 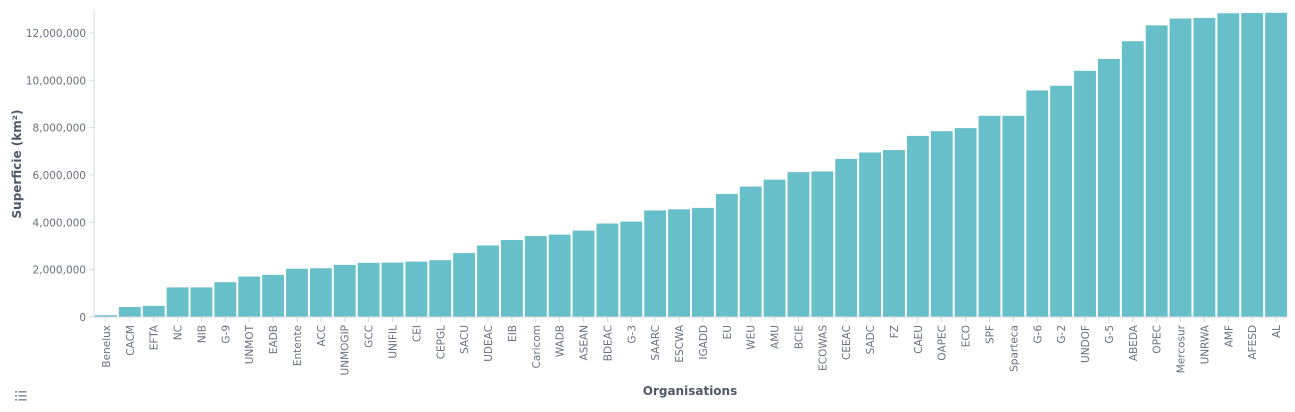 I want to click on x-tick-label: Caricom, so click(x=537, y=346).